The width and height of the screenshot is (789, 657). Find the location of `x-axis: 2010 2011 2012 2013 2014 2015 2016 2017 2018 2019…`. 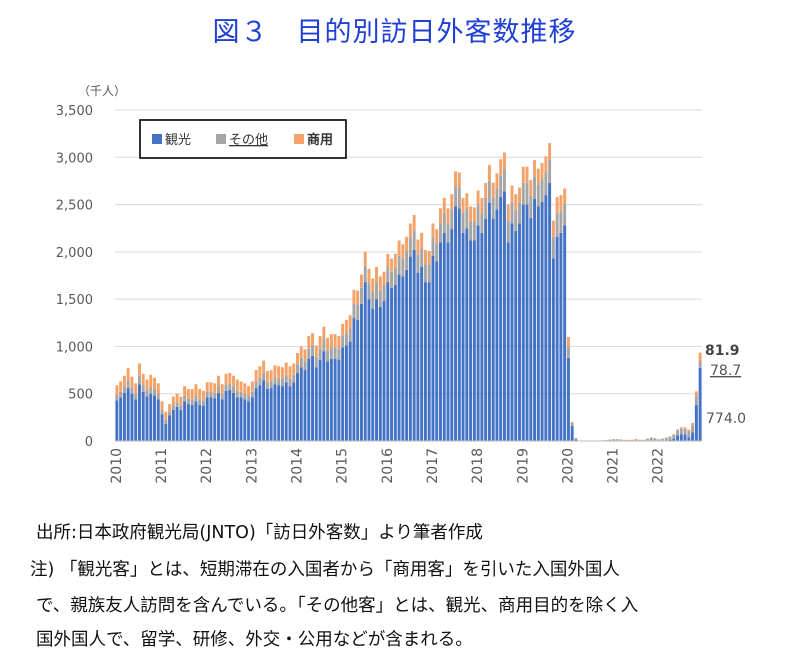

x-axis: 2010 2011 2012 2013 2014 2015 2016 2017 2018 2019… is located at coordinates (388, 466).